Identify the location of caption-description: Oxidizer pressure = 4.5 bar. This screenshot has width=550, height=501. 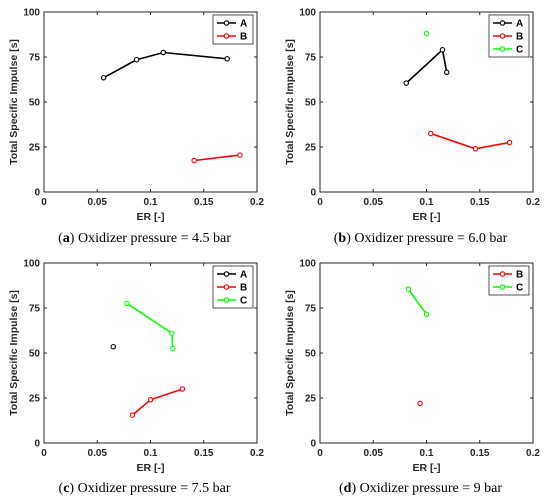
(152, 238).